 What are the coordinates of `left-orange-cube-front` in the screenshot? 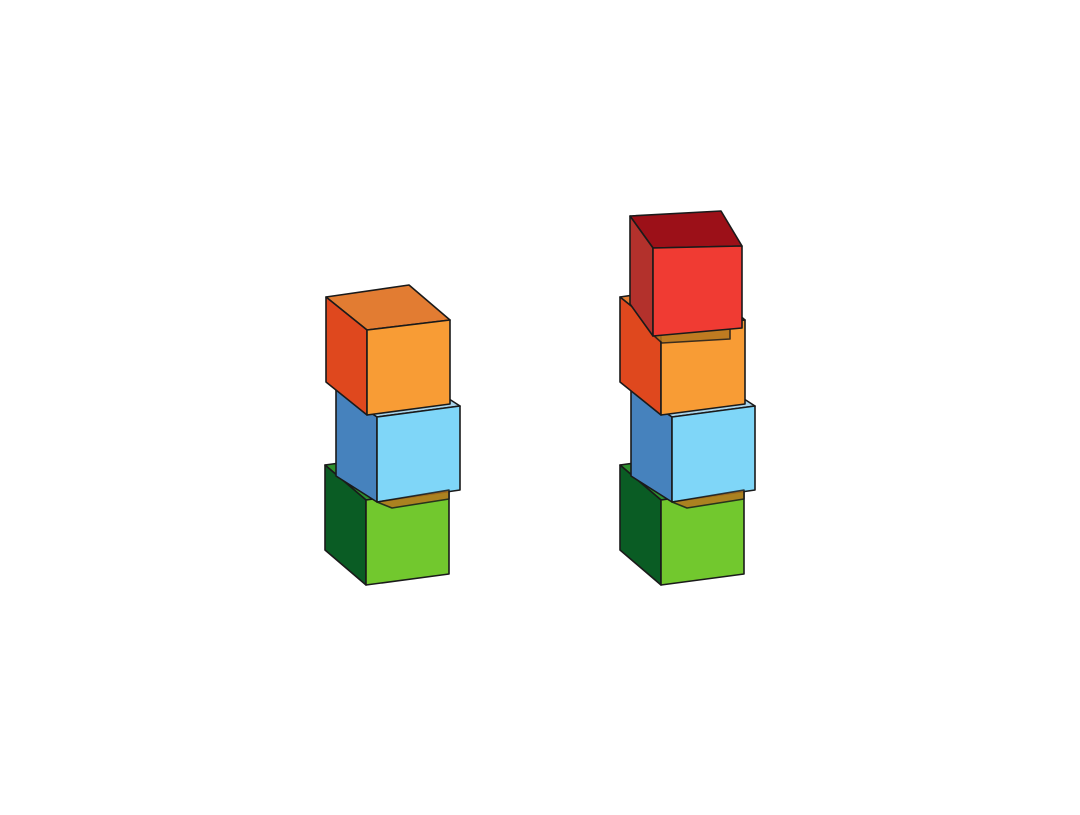 It's located at (408, 367).